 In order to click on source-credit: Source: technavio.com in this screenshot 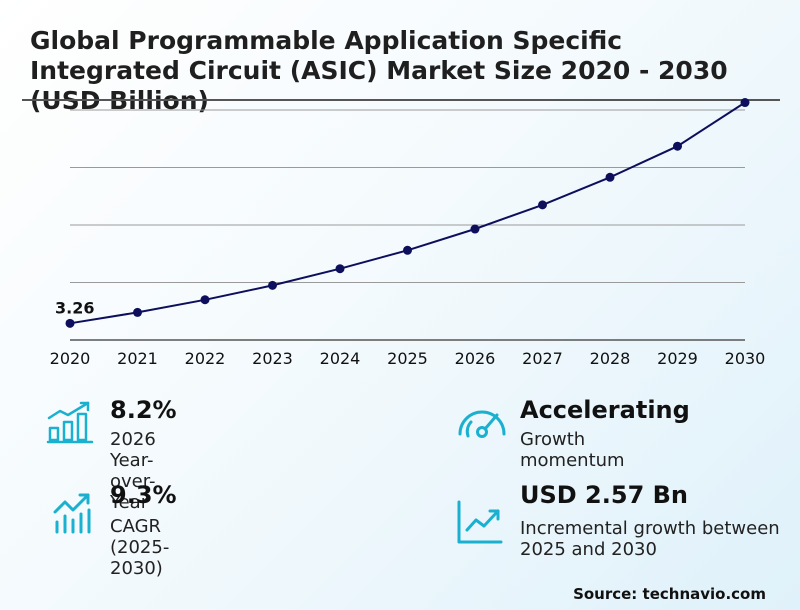, I will do `click(669, 594)`.